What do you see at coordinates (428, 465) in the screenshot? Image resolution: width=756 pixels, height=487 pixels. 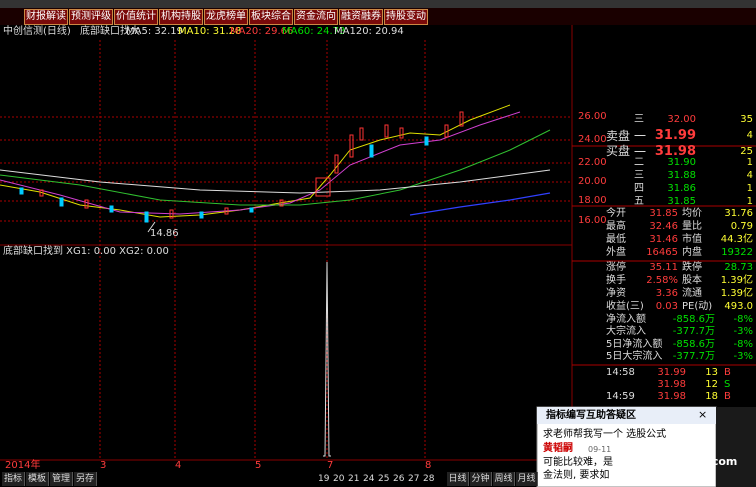 I see `date-label: 8` at bounding box center [428, 465].